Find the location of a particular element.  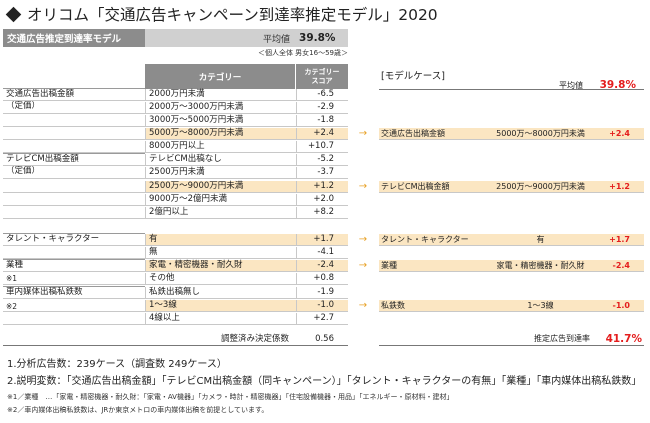

title-row: オリコム「交通広告キャンペーン到達率推定モデル」2020 is located at coordinates (221, 14).